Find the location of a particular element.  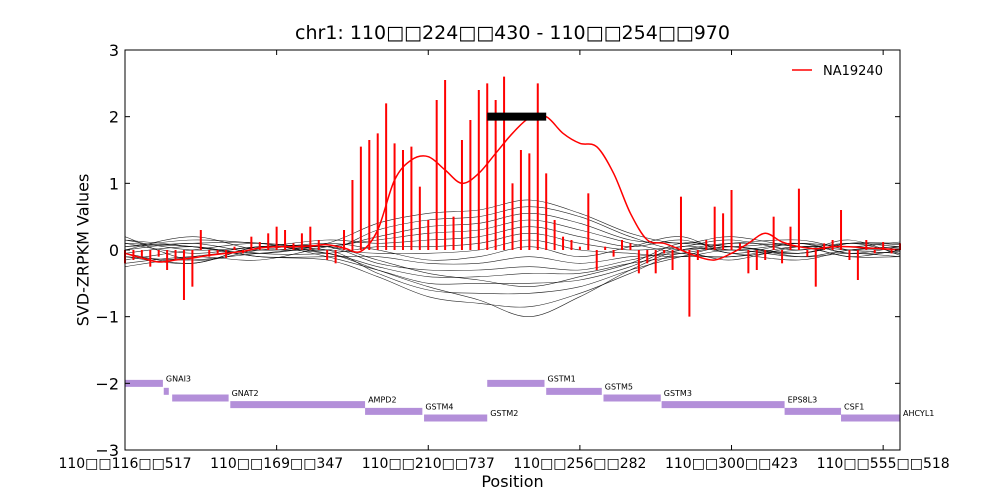

gene-label: CSF1 is located at coordinates (854, 406).